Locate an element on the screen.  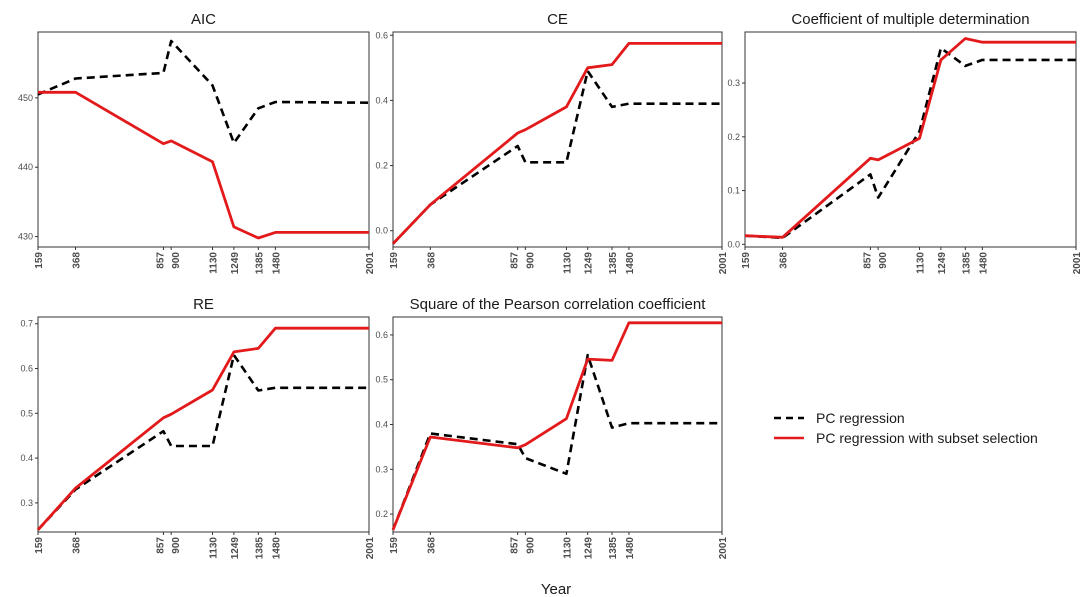
chart-title: AIC is located at coordinates (203, 19).